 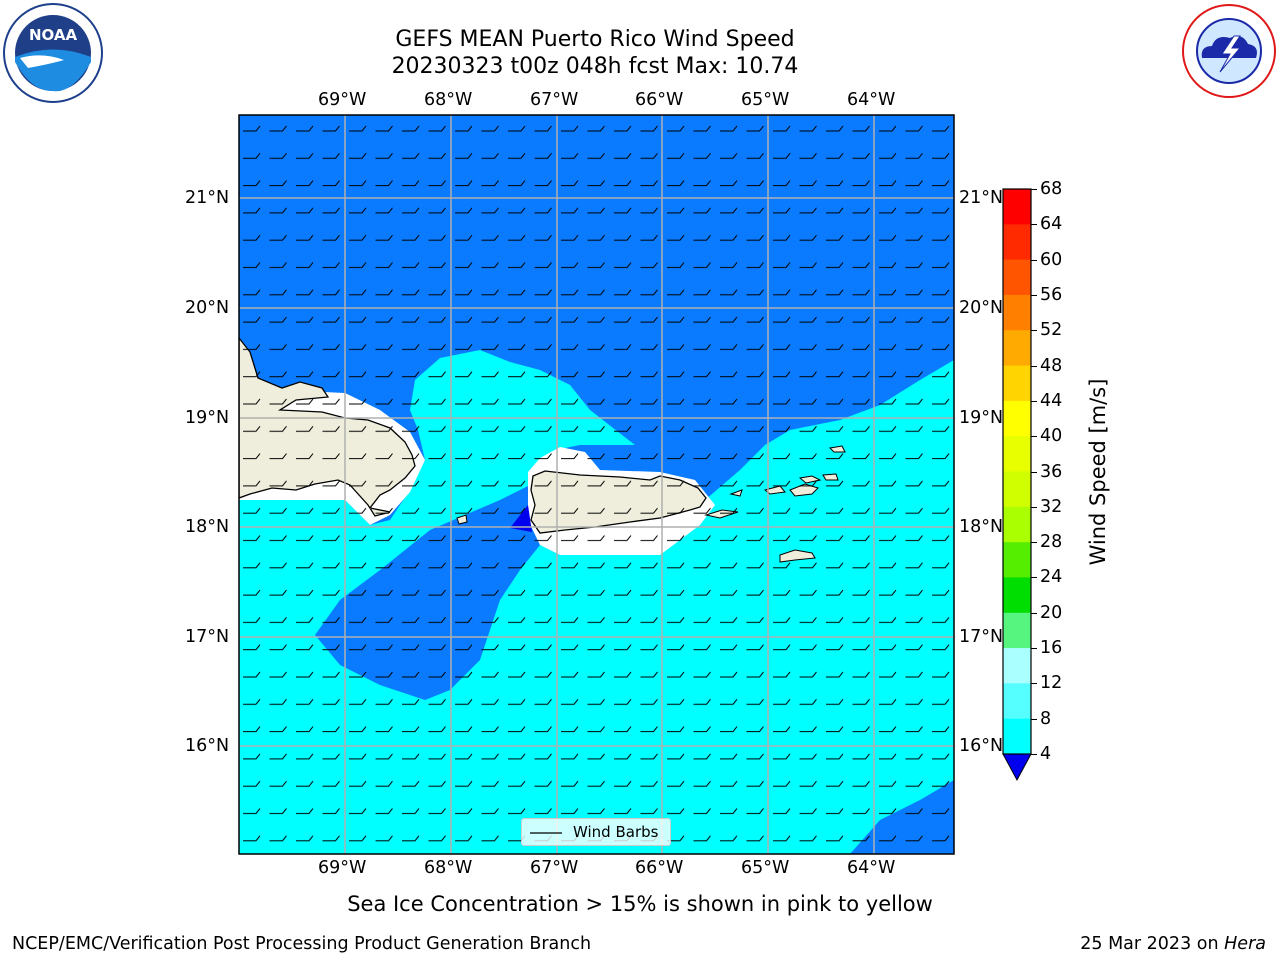 What do you see at coordinates (659, 868) in the screenshot?
I see `lon-label-bottom: 66°W` at bounding box center [659, 868].